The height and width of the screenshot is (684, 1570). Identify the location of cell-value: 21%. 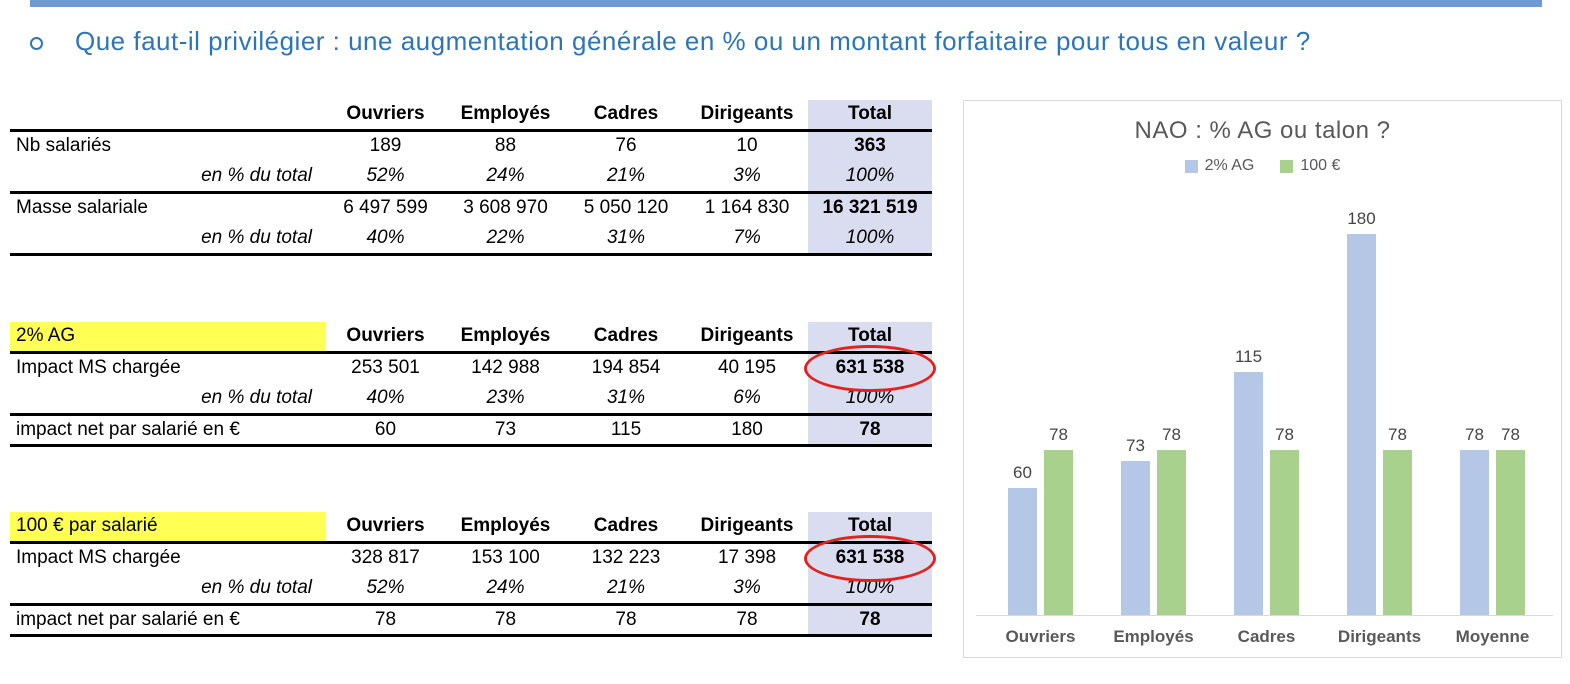
(626, 175).